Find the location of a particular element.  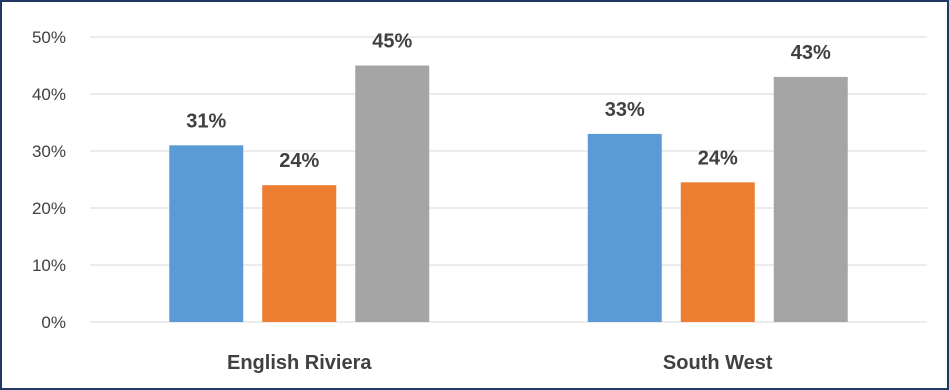

y-tick-label: 30% is located at coordinates (49, 151).